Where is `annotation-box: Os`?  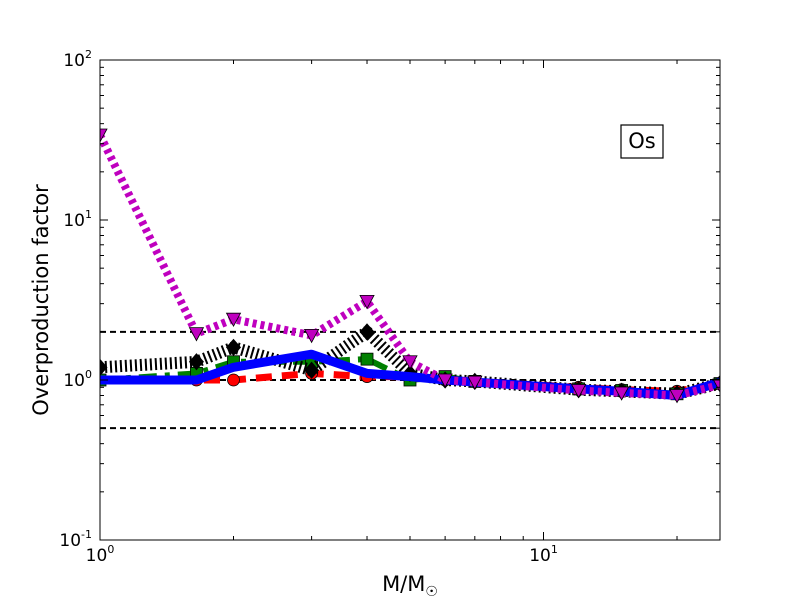 annotation-box: Os is located at coordinates (642, 141).